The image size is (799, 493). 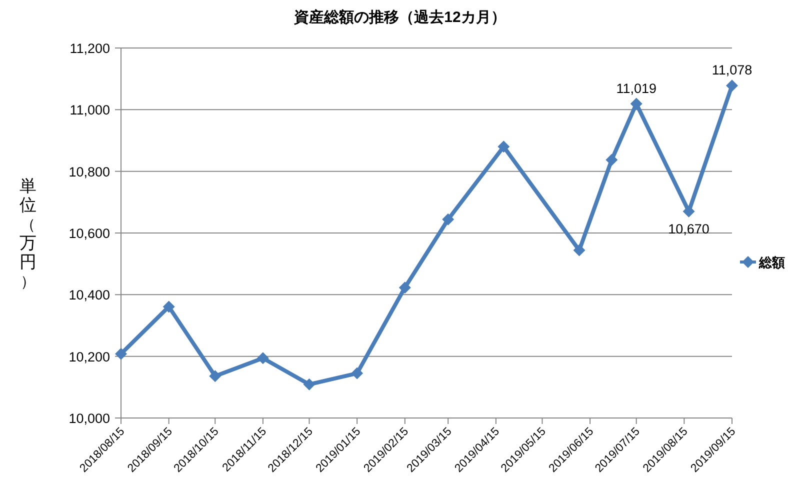 What do you see at coordinates (689, 228) in the screenshot?
I see `data-label: 10,670` at bounding box center [689, 228].